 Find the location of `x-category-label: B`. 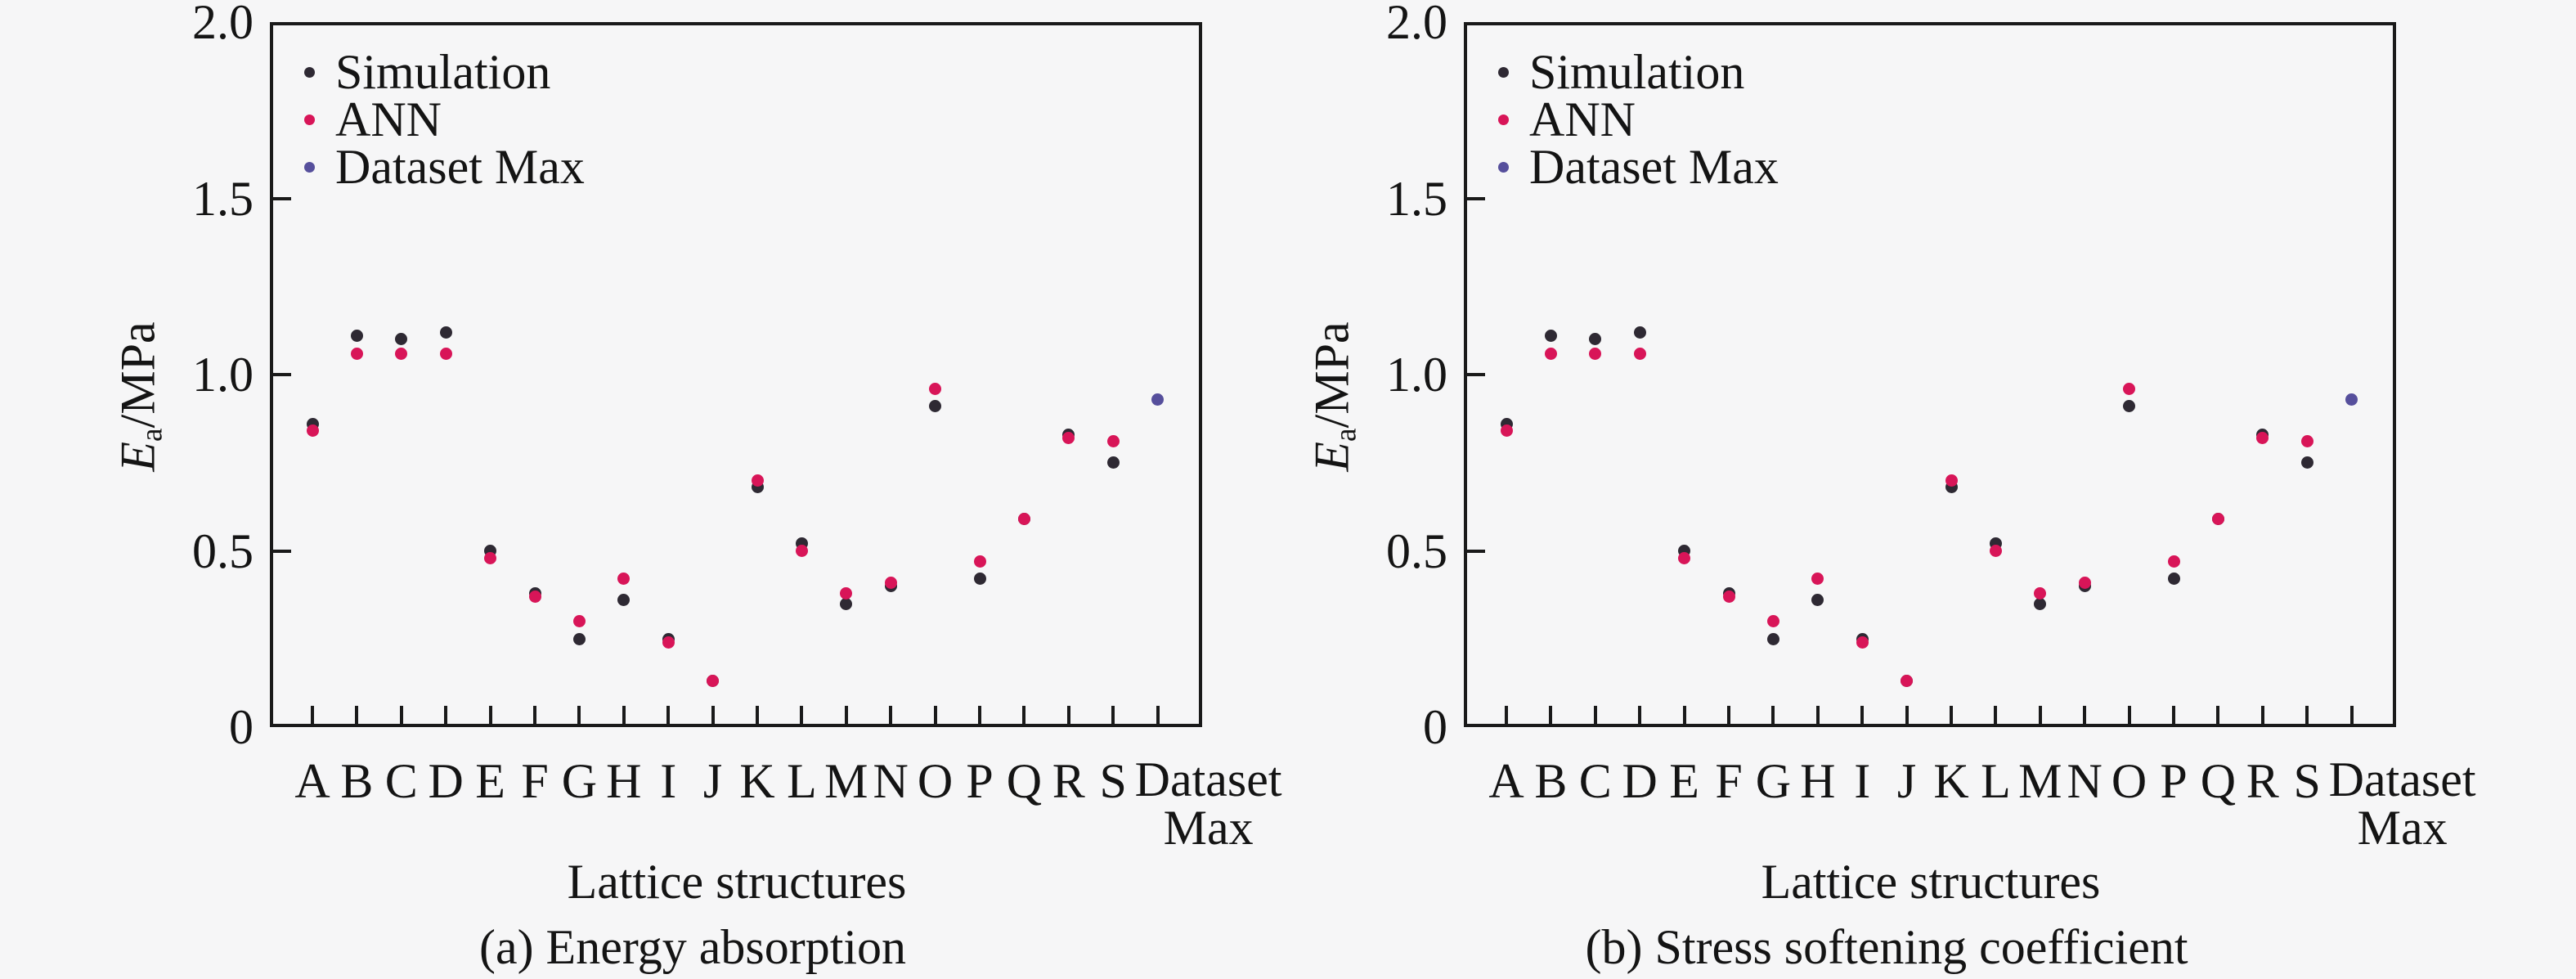

x-category-label: B is located at coordinates (1551, 781).